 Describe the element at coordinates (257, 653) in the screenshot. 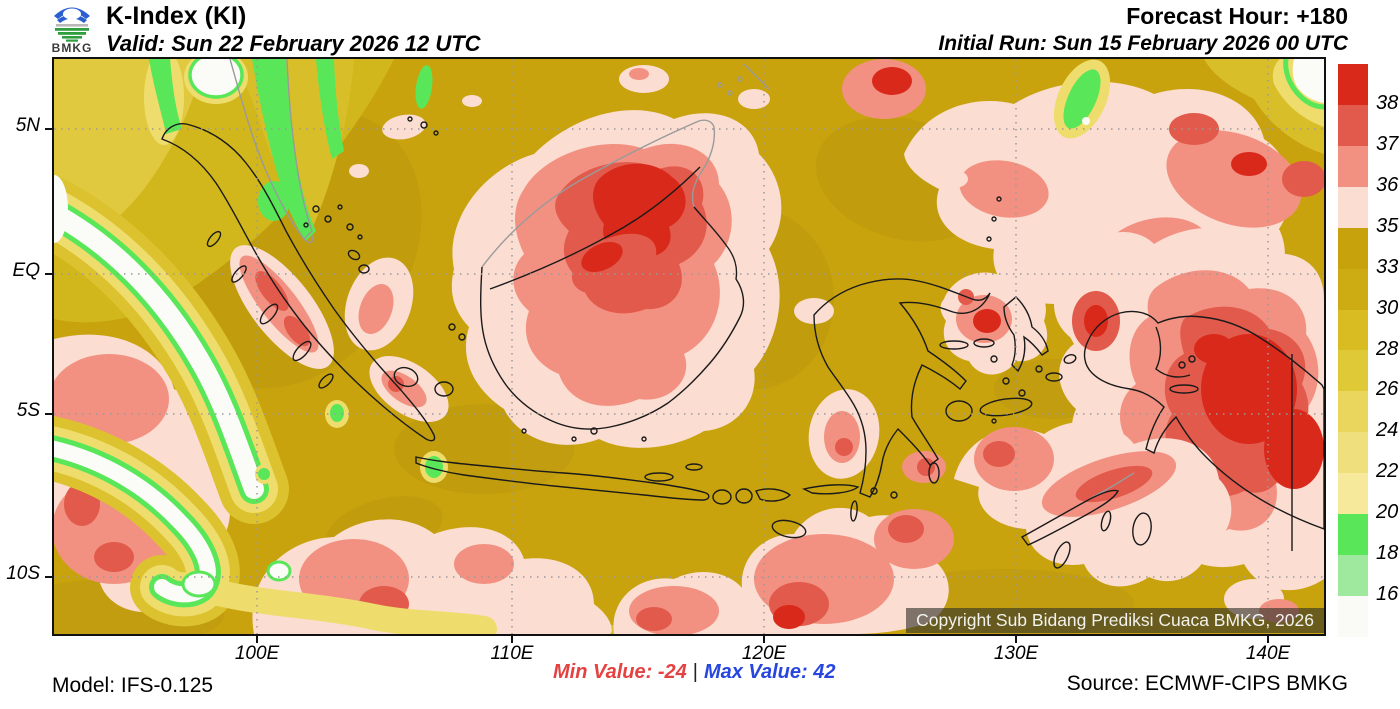

I see `x-tick-label: 100E` at that location.